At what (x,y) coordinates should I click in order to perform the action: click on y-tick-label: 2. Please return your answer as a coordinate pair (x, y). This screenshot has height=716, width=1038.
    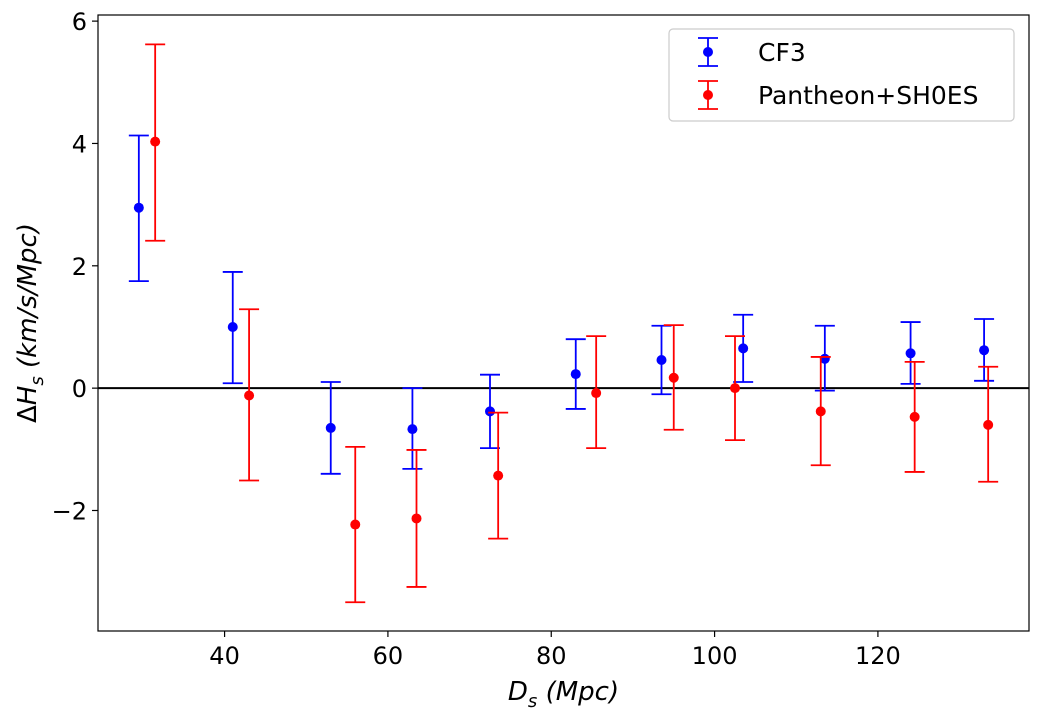
    Looking at the image, I should click on (79, 267).